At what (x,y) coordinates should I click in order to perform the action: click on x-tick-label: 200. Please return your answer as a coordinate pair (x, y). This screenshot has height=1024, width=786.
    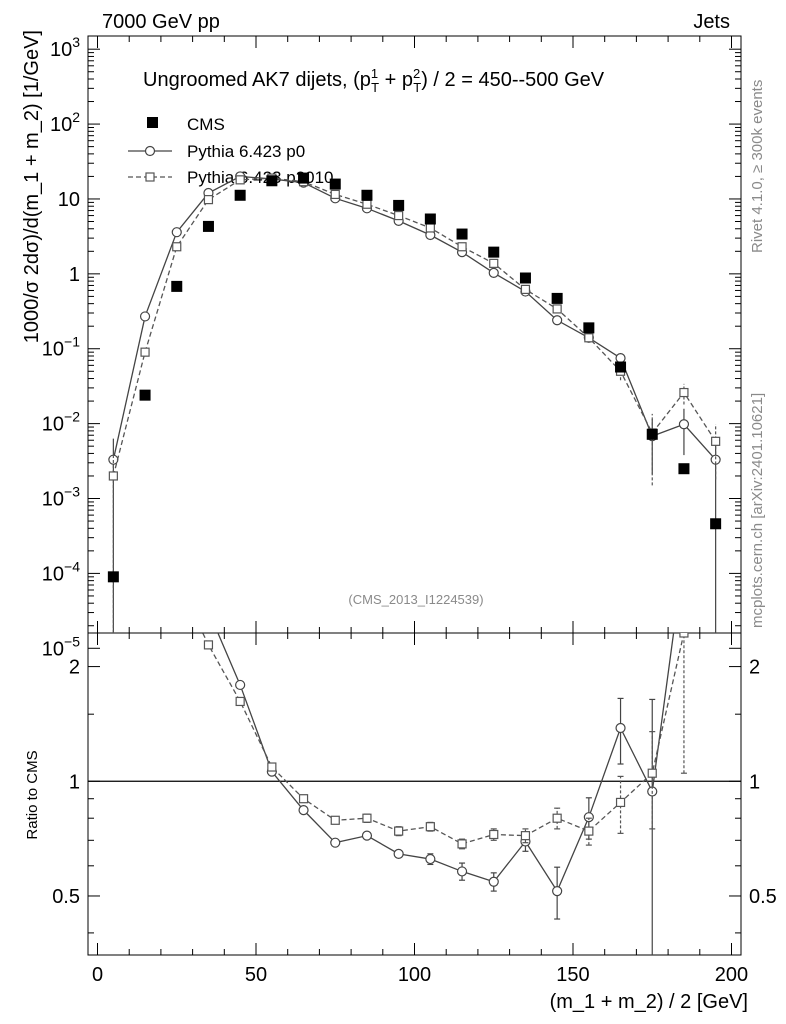
    Looking at the image, I should click on (731, 975).